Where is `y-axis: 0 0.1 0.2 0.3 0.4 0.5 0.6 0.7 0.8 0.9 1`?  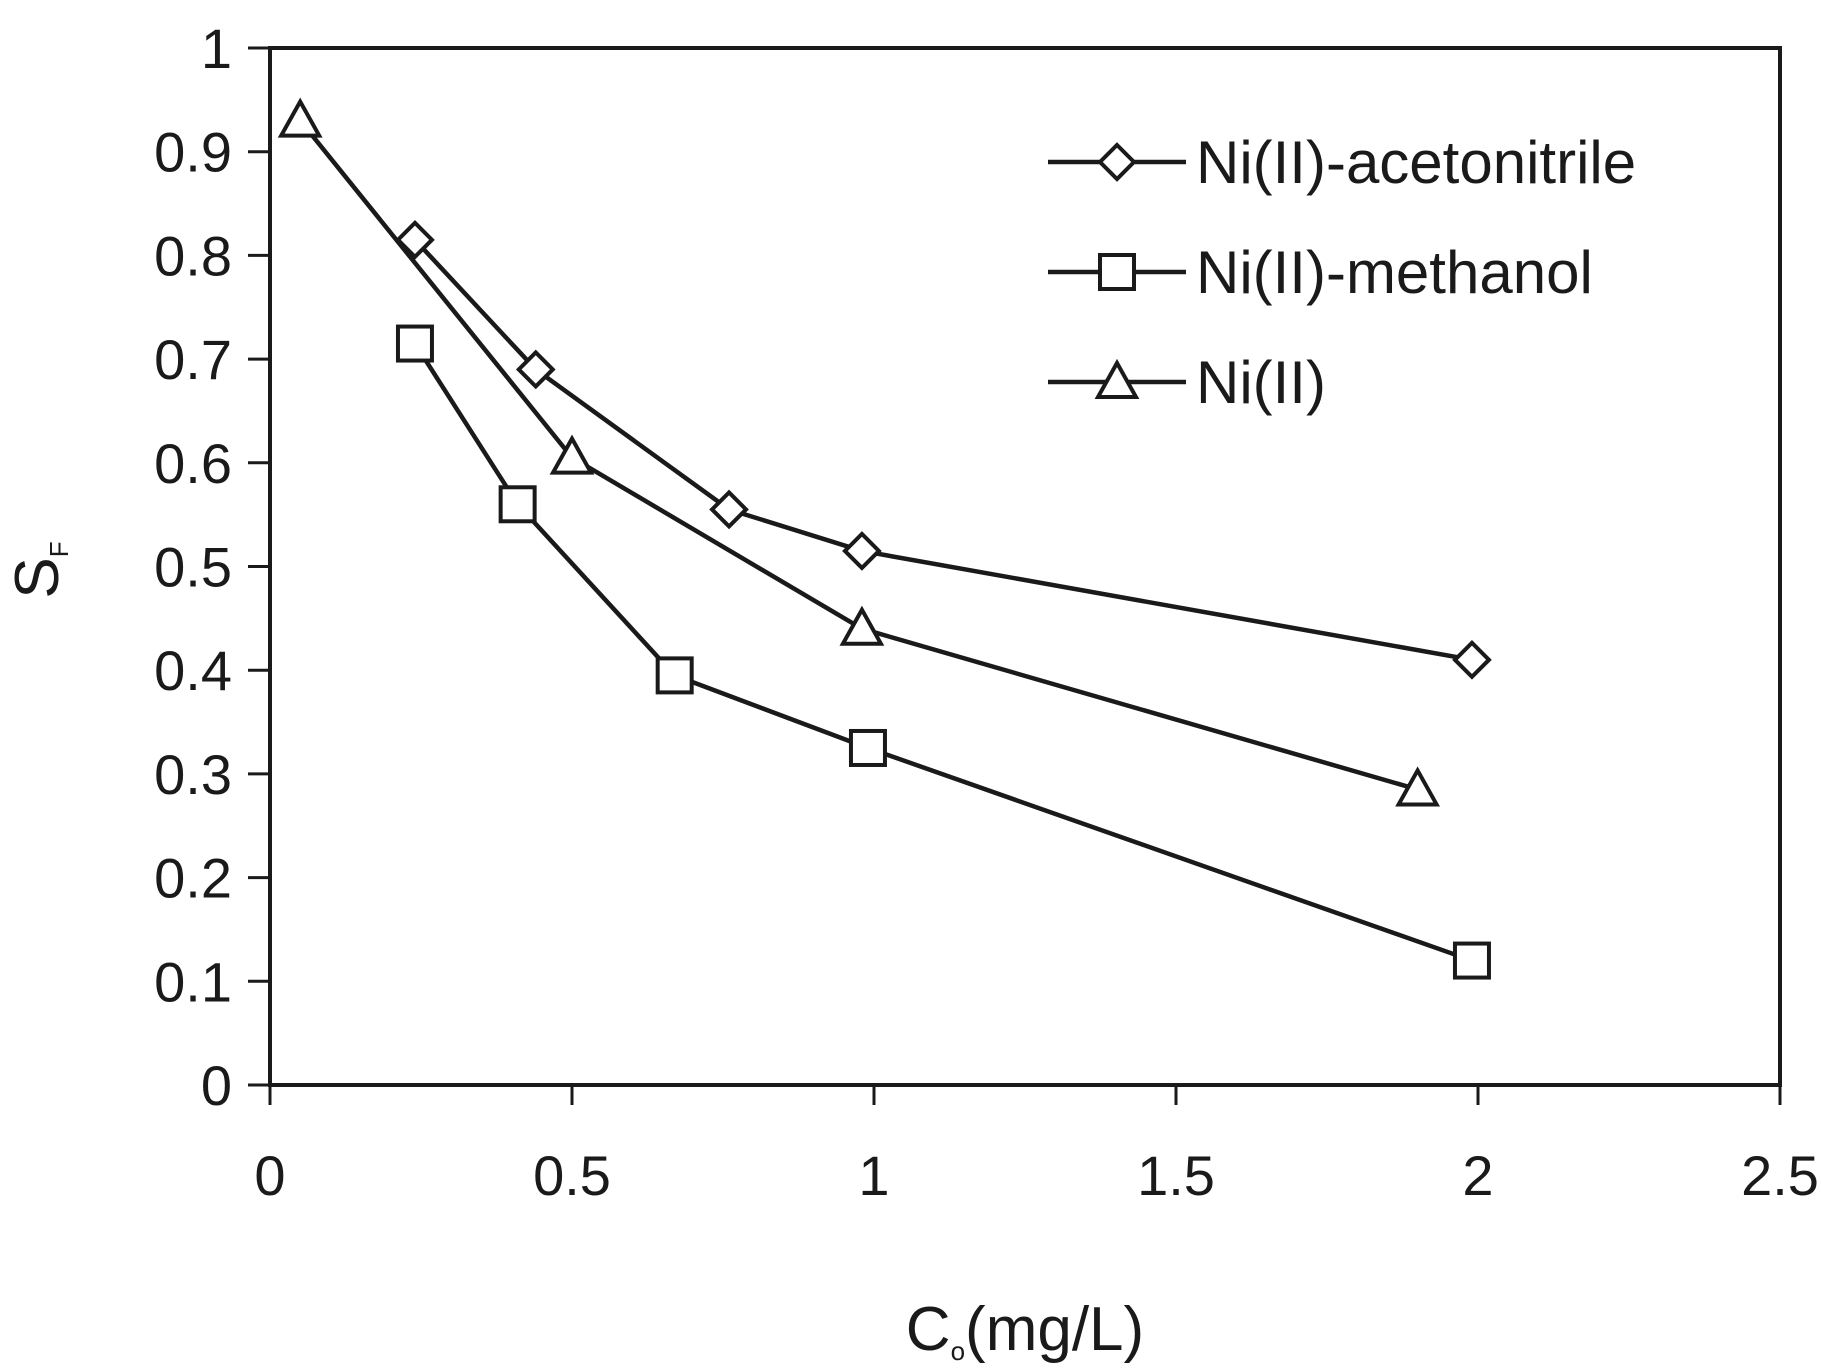 y-axis: 0 0.1 0.2 0.3 0.4 0.5 0.6 0.7 0.8 0.9 1 is located at coordinates (212, 567).